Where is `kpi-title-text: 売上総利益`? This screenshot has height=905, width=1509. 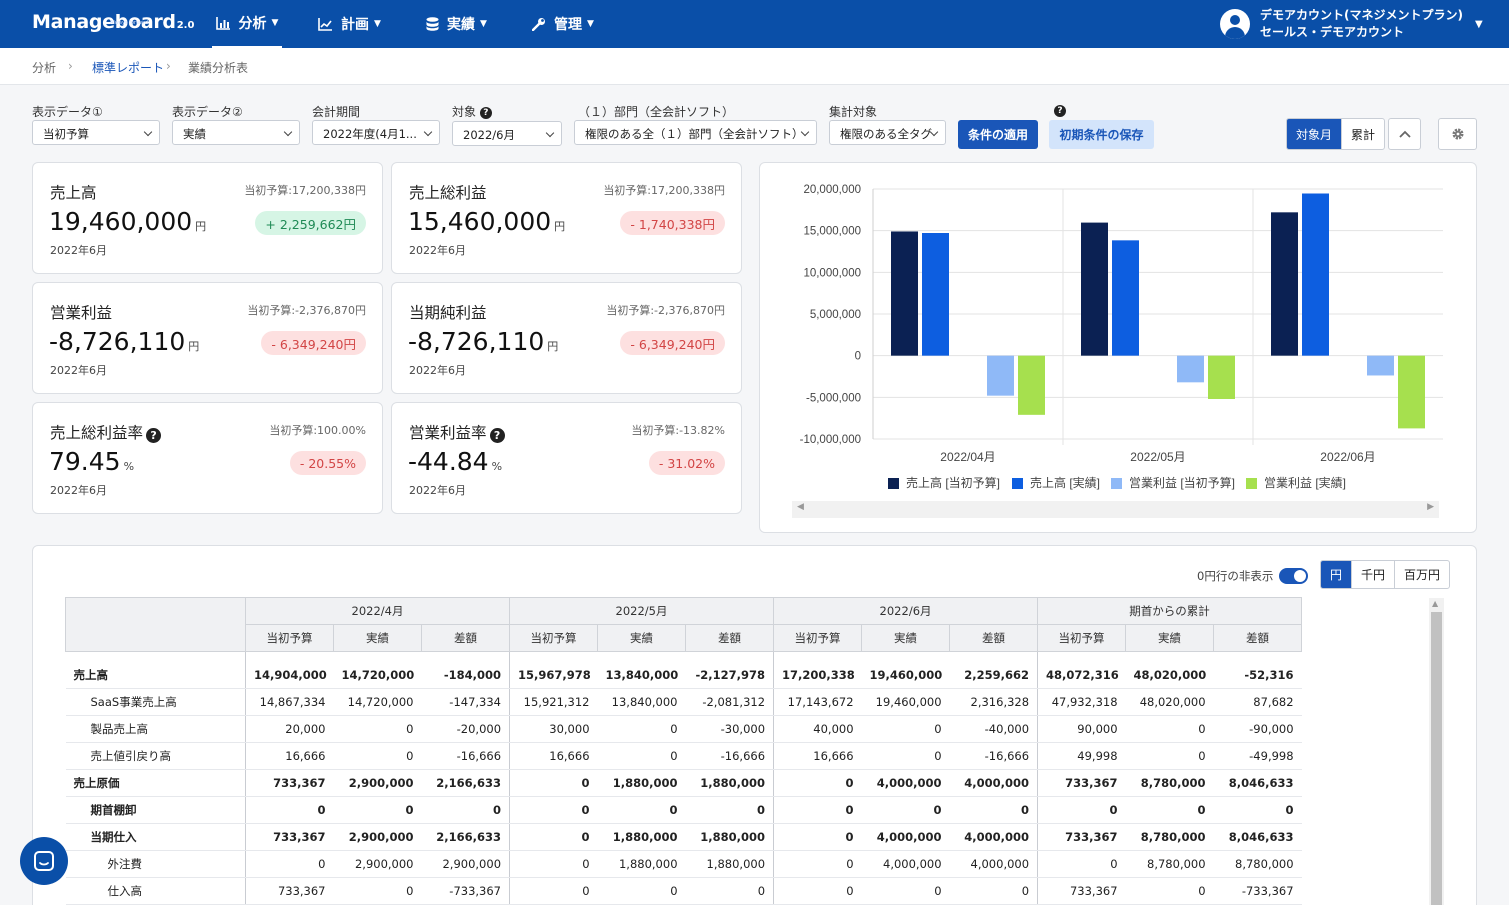
kpi-title-text: 売上総利益 is located at coordinates (448, 193).